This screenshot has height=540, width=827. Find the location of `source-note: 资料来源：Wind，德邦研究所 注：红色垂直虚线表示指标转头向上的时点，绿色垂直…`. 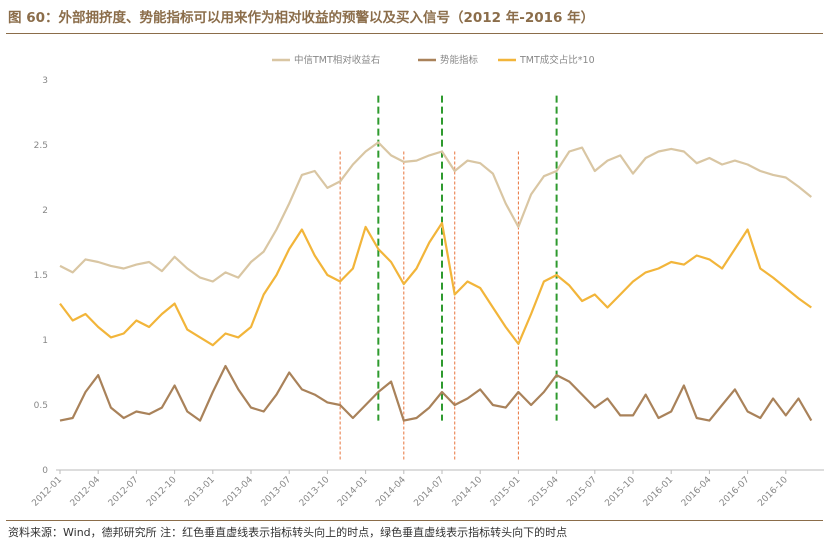

source-note: 资料来源：Wind，德邦研究所 注：红色垂直虚线表示指标转头向上的时点，绿色垂直… is located at coordinates (288, 532).